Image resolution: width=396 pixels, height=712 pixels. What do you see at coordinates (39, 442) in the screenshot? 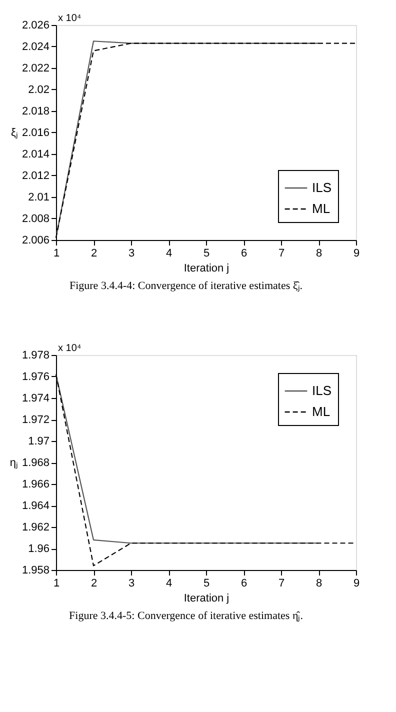
I see `y-tick-label: 1.97` at bounding box center [39, 442].